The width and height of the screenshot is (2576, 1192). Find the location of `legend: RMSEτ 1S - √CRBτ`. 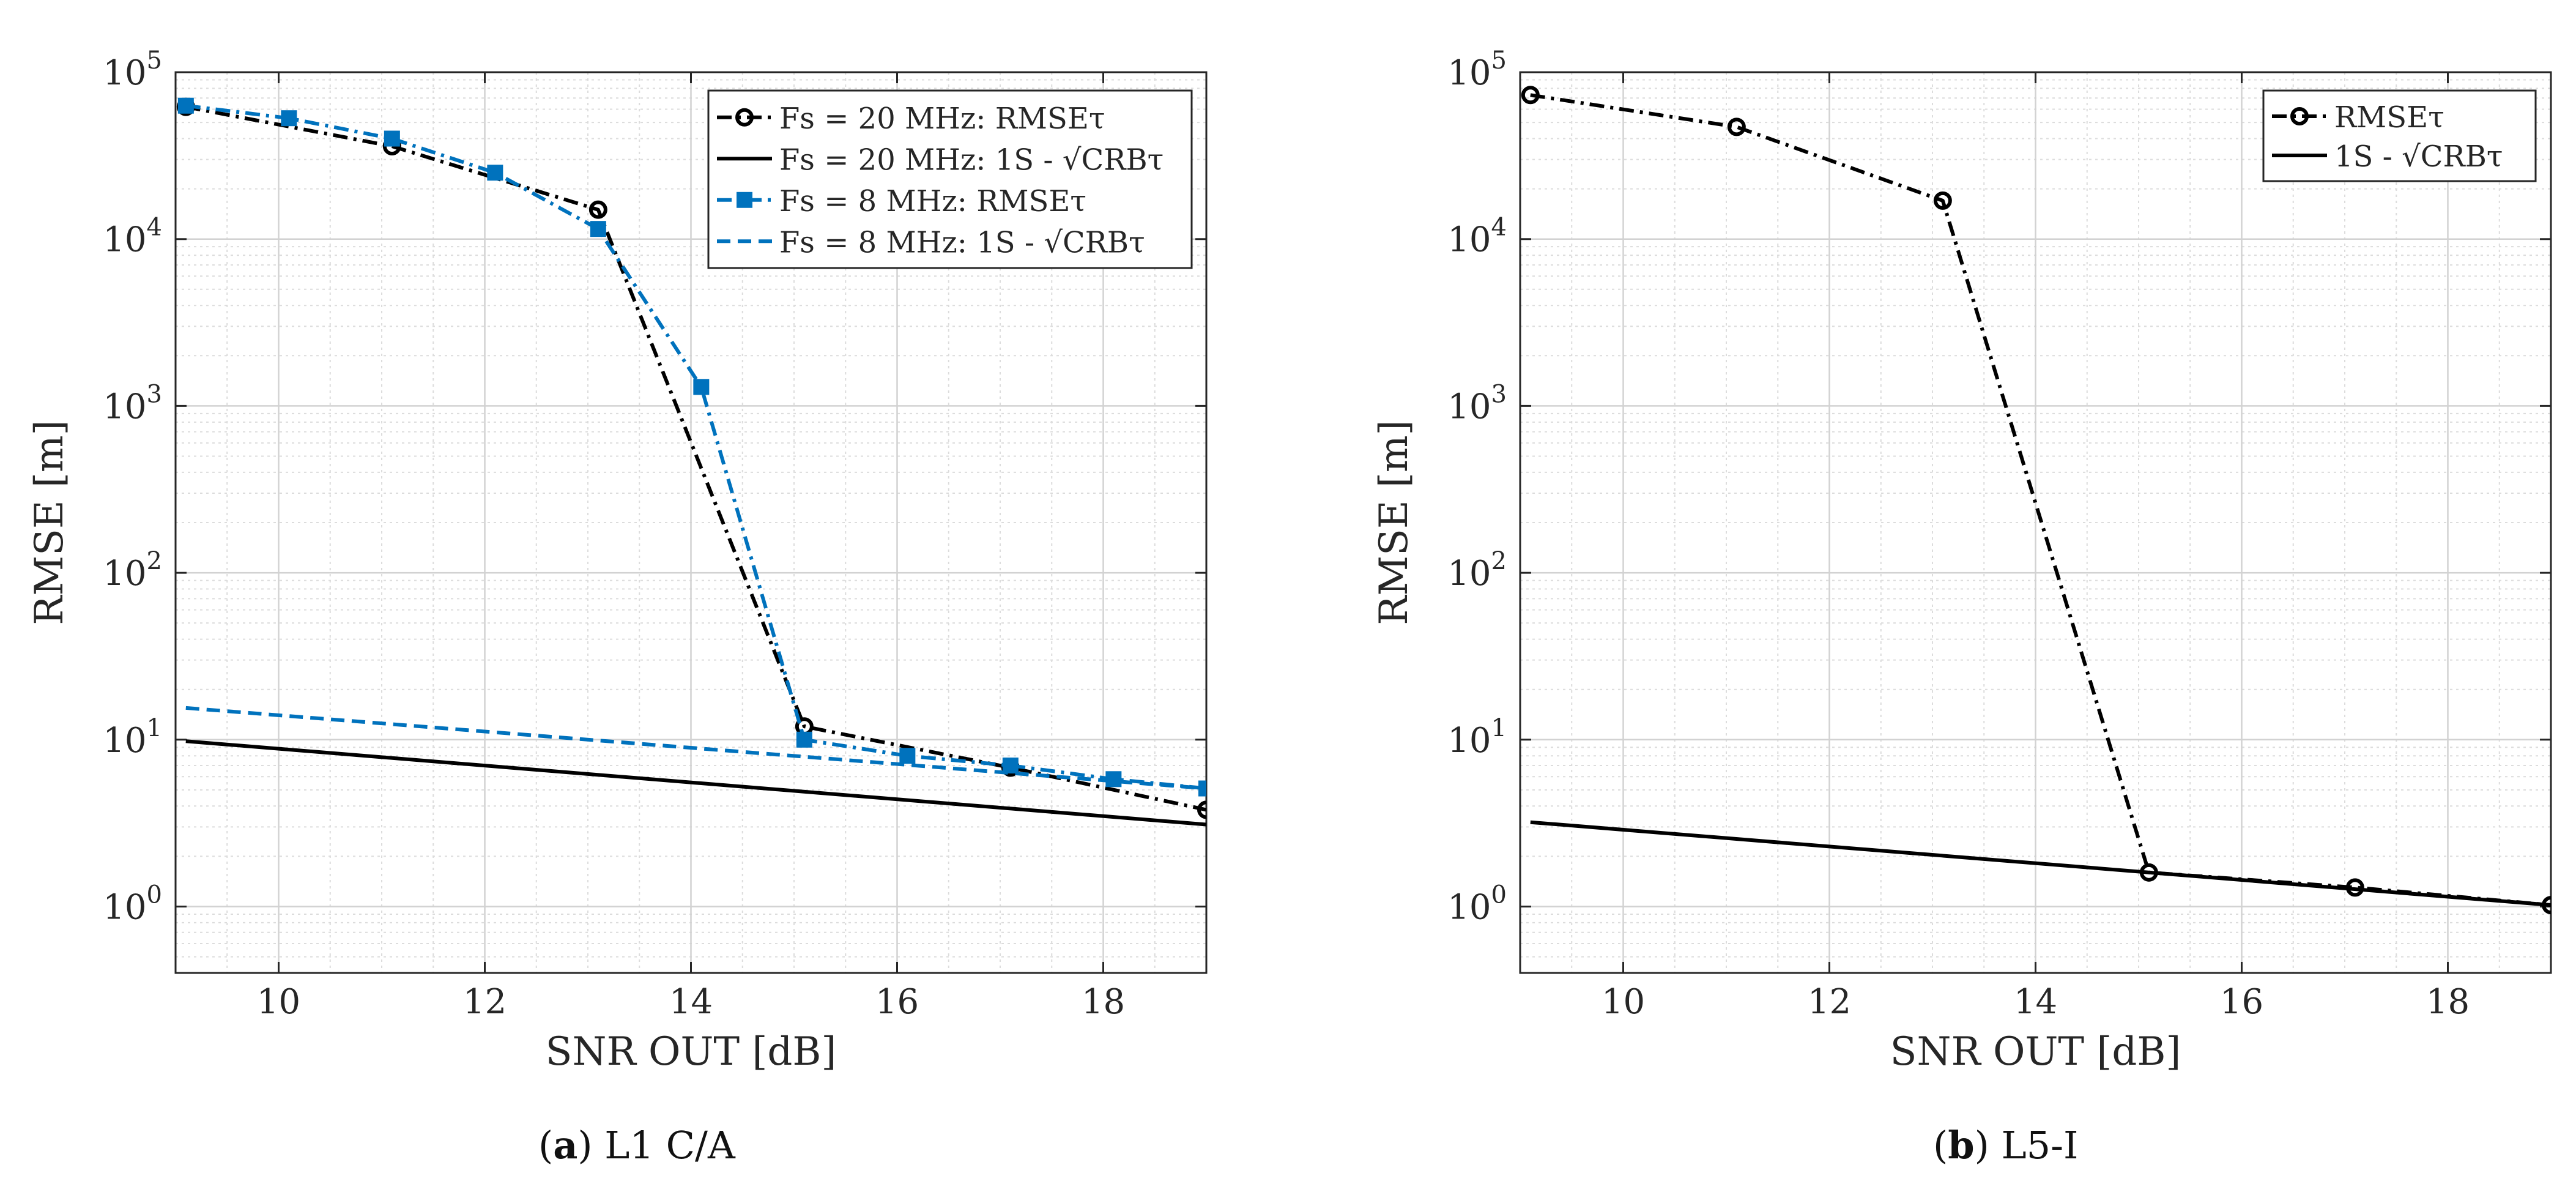

legend: RMSEτ 1S - √CRBτ is located at coordinates (2399, 135).